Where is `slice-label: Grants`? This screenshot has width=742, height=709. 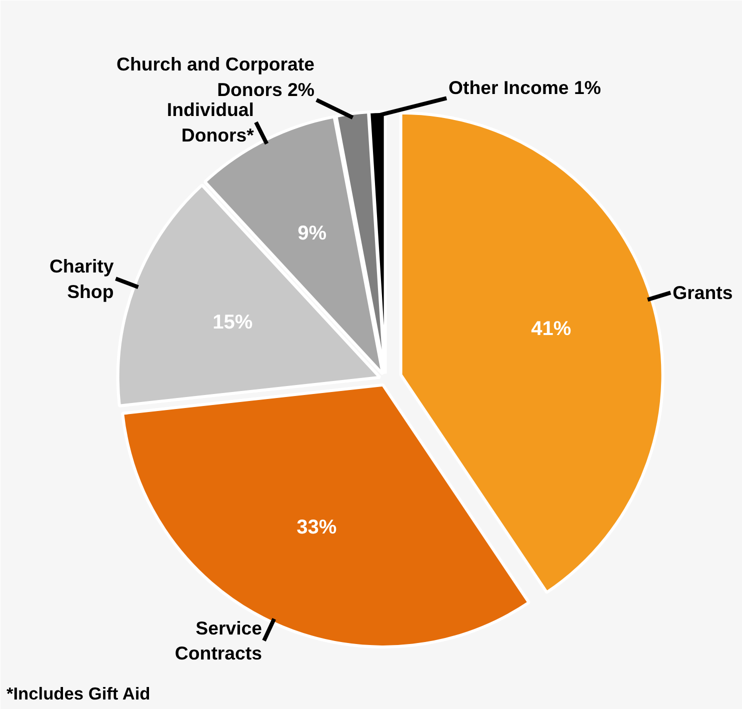
slice-label: Grants is located at coordinates (702, 293).